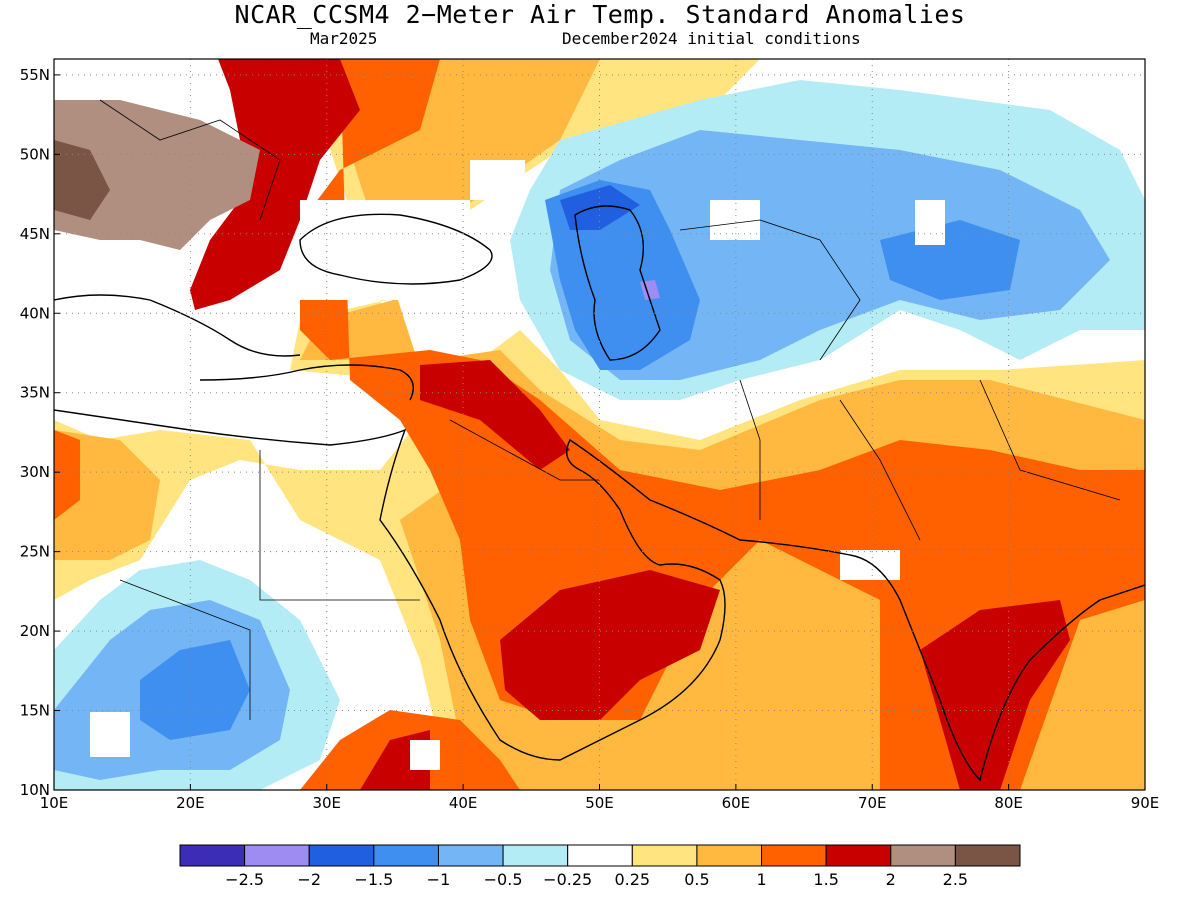 This screenshot has height=900, width=1200. What do you see at coordinates (761, 879) in the screenshot?
I see `colorbar-label: 1` at bounding box center [761, 879].